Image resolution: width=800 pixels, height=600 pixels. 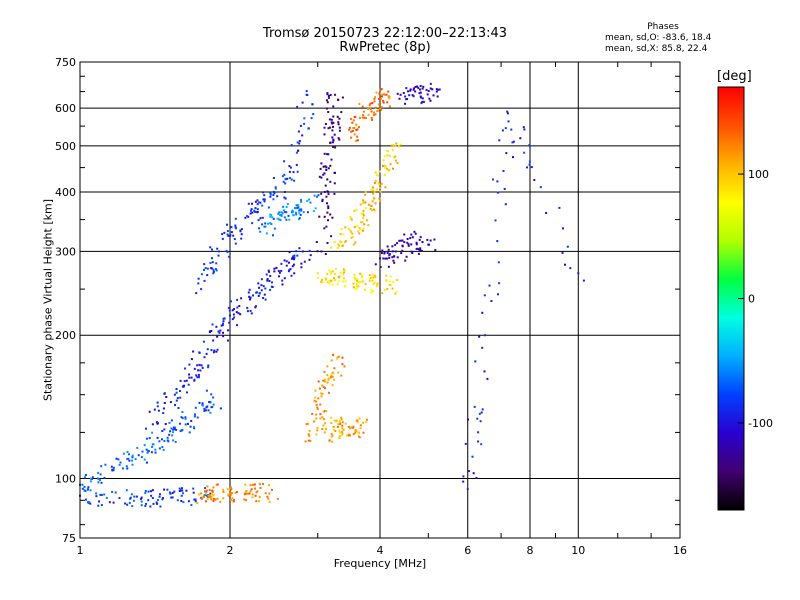 I want to click on x-tick-label: 4, so click(x=380, y=550).